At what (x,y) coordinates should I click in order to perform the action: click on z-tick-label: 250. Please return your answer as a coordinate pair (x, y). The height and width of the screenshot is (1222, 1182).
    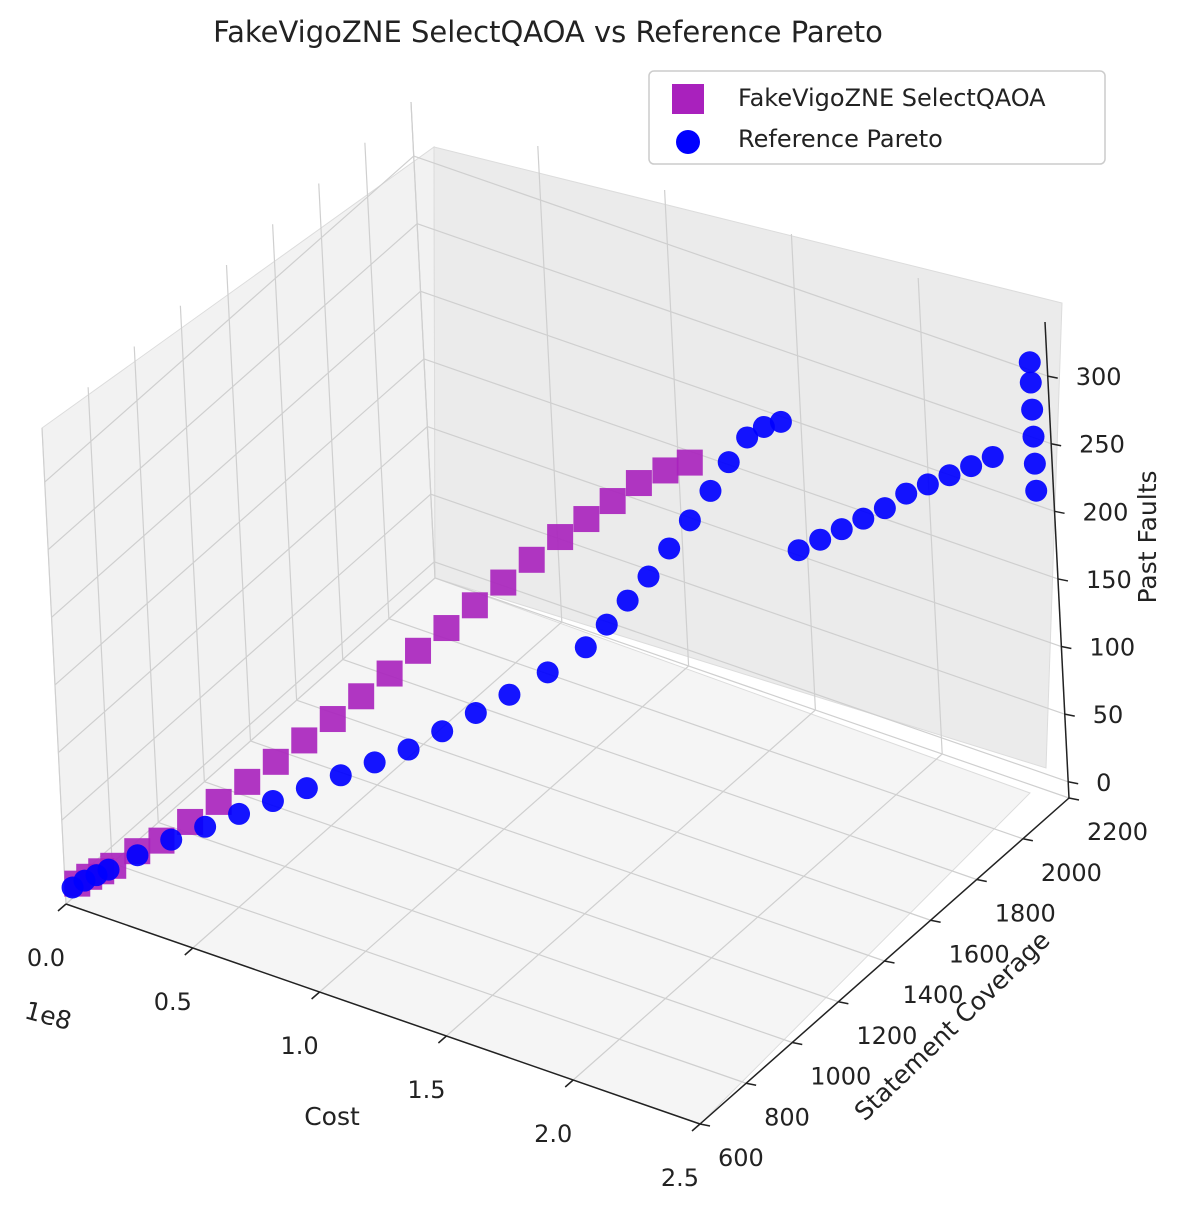
    Looking at the image, I should click on (1102, 445).